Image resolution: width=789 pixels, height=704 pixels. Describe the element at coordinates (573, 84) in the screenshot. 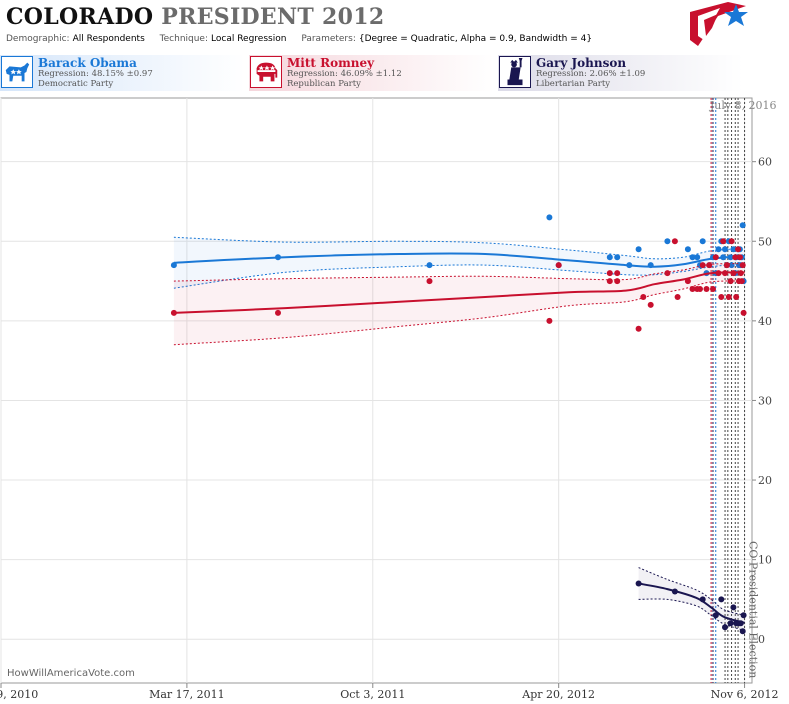

I see `candidate-party: Libertarian Party` at that location.